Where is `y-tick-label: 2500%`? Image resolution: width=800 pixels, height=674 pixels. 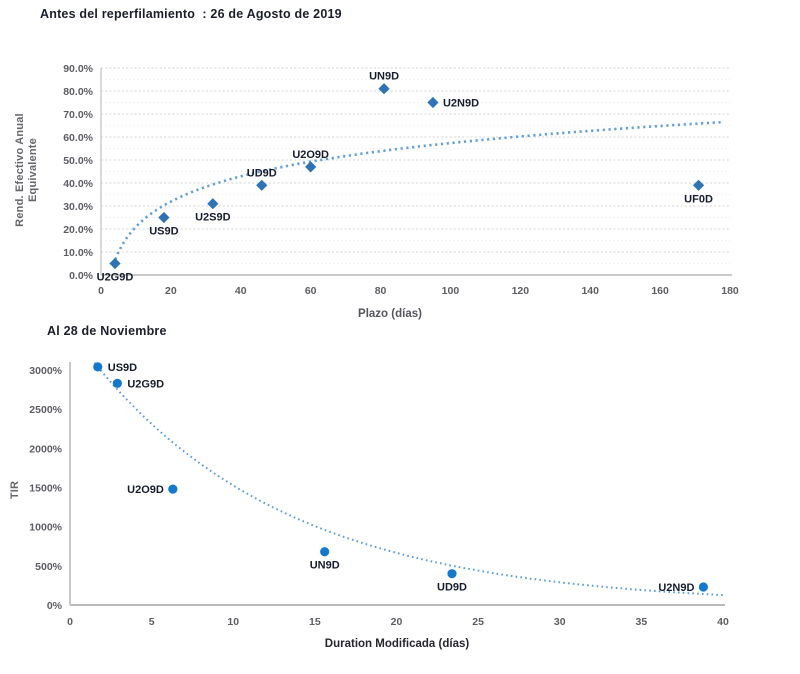 y-tick-label: 2500% is located at coordinates (45, 410).